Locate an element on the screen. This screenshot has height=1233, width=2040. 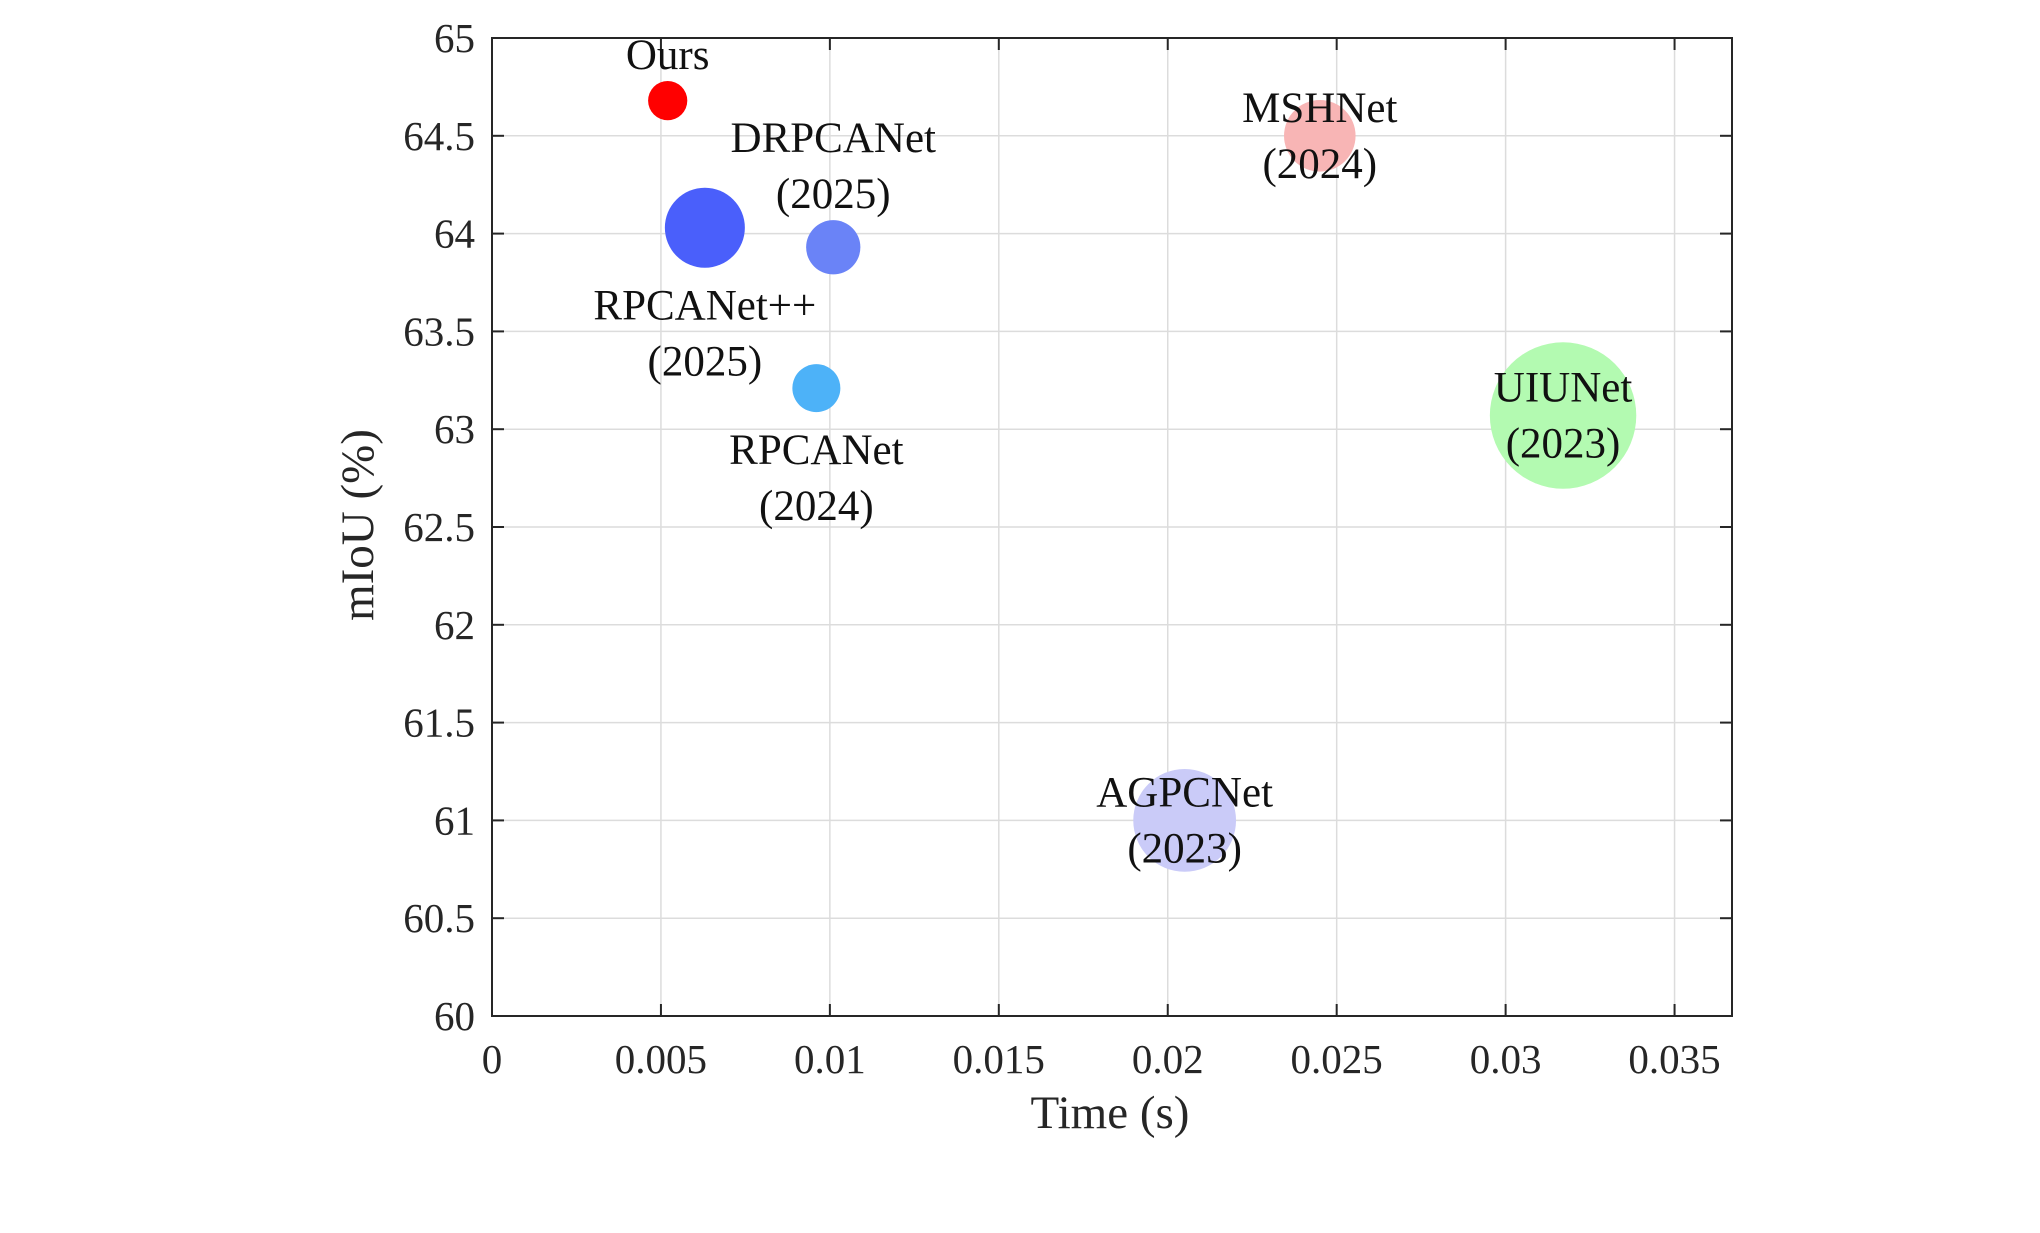
bubble-year-agpcnet: (2023) is located at coordinates (1184, 848).